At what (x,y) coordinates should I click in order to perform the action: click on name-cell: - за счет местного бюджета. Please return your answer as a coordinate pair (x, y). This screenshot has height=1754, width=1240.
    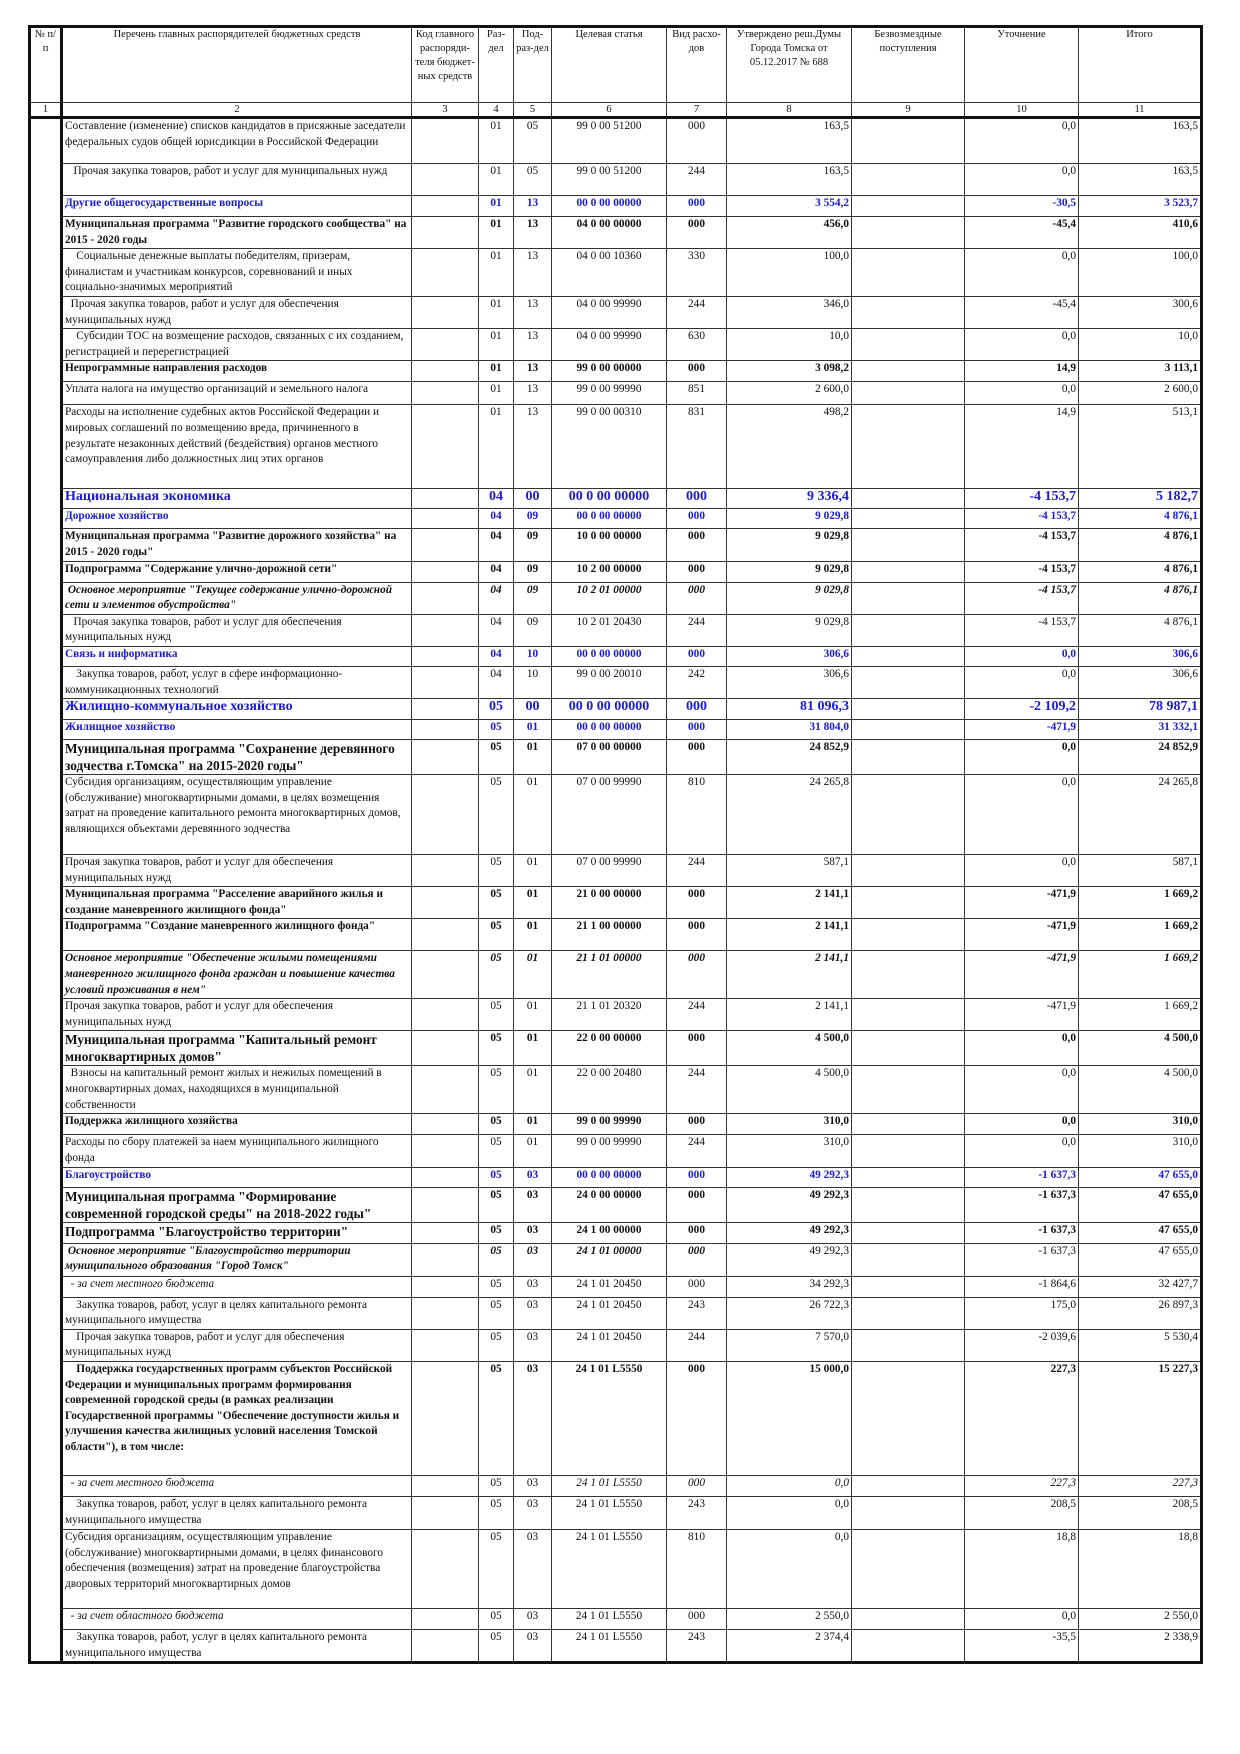
    Looking at the image, I should click on (236, 1486).